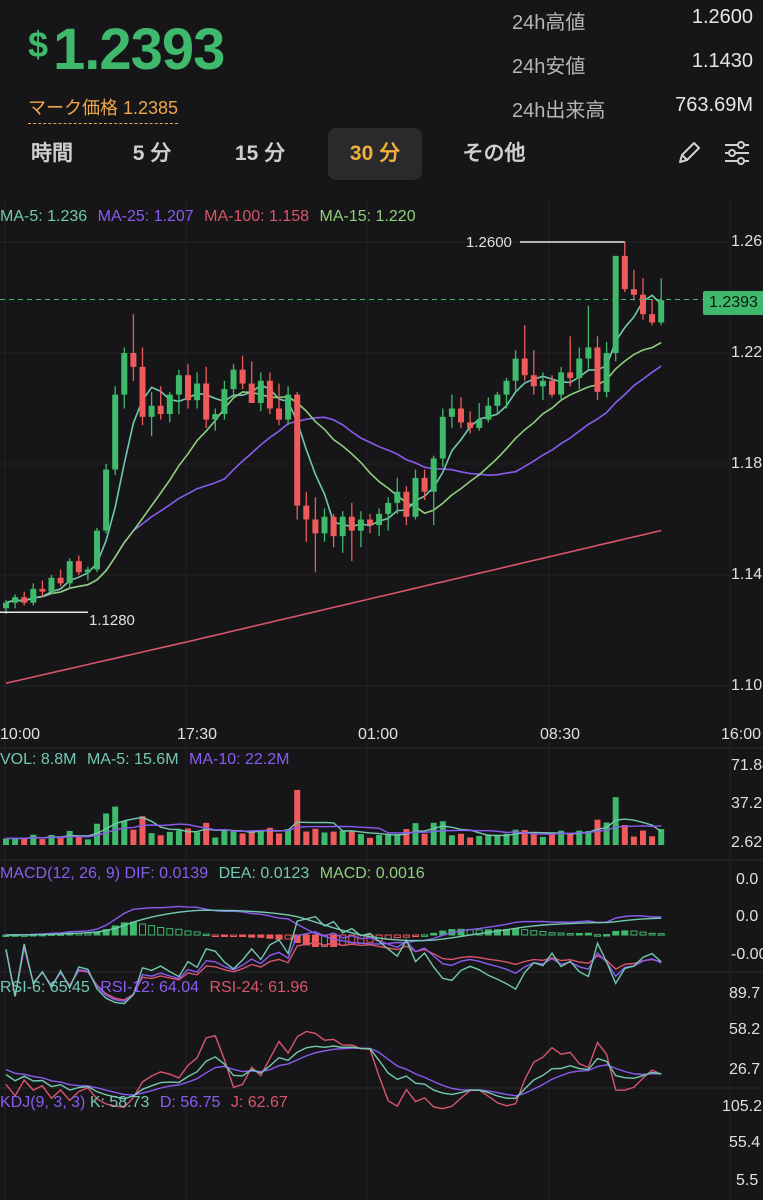  I want to click on sliders-icon, so click(737, 153).